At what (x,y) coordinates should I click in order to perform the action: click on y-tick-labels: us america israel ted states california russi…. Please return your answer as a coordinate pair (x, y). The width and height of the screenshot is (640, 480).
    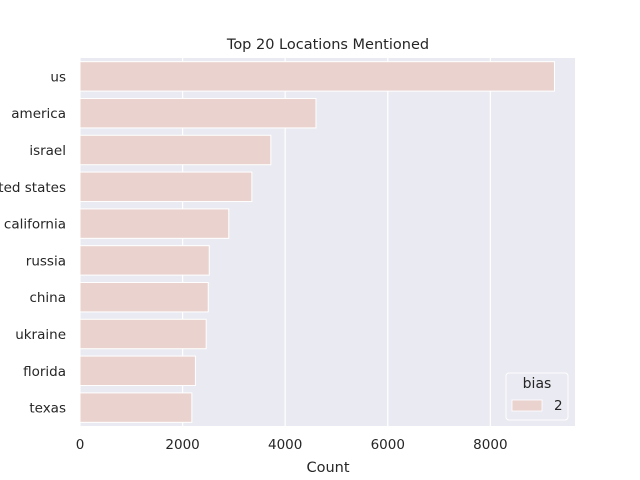
    Looking at the image, I should click on (33, 242).